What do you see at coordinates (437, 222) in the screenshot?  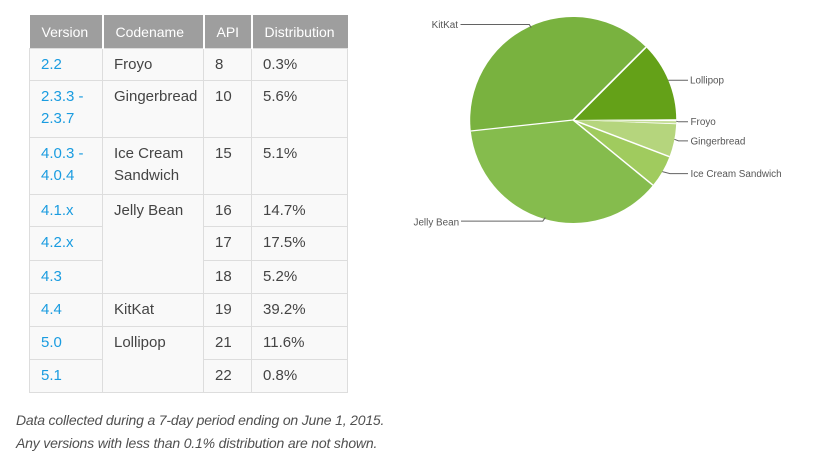 I see `svg-text: Jelly Bean` at bounding box center [437, 222].